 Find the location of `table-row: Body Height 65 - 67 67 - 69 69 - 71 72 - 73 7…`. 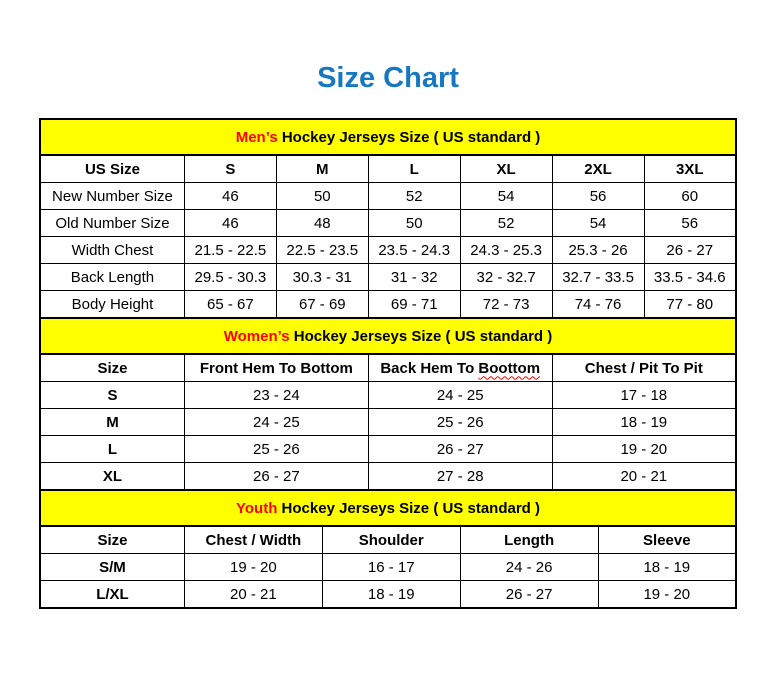

table-row: Body Height 65 - 67 67 - 69 69 - 71 72 - 73 7… is located at coordinates (388, 304).